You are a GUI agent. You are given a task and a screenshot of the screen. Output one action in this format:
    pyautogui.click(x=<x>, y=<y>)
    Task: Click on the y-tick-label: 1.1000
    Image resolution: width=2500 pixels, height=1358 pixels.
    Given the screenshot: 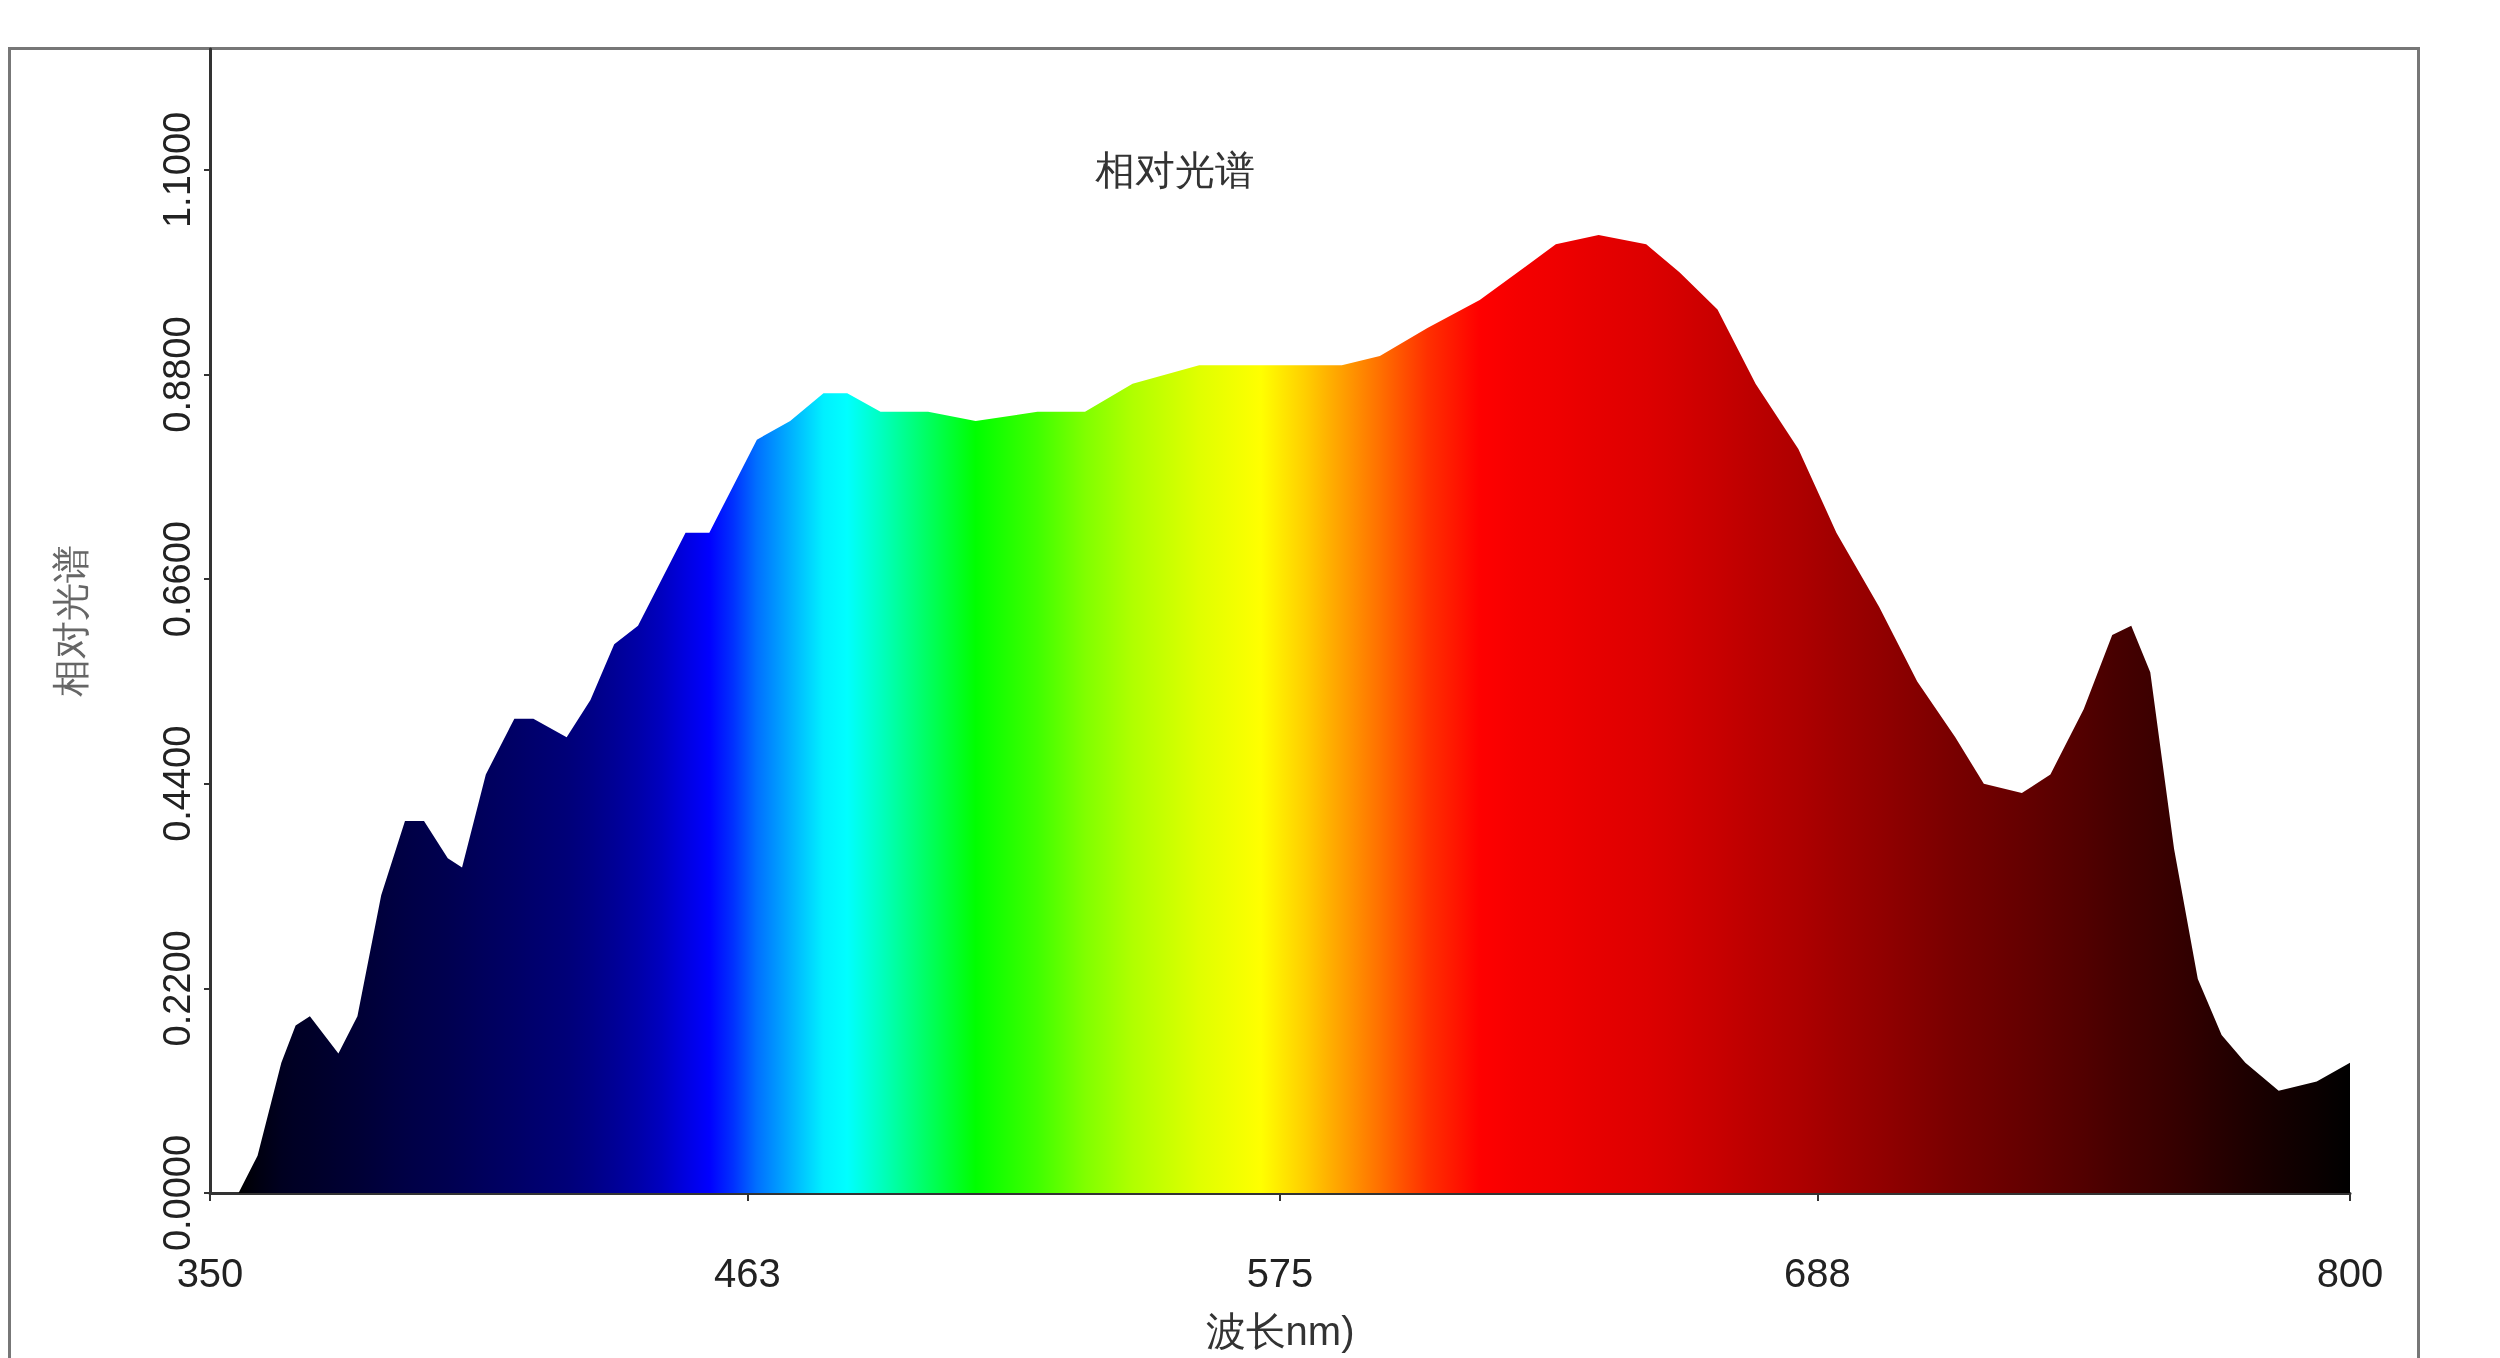 What is the action you would take?
    pyautogui.click(x=177, y=170)
    